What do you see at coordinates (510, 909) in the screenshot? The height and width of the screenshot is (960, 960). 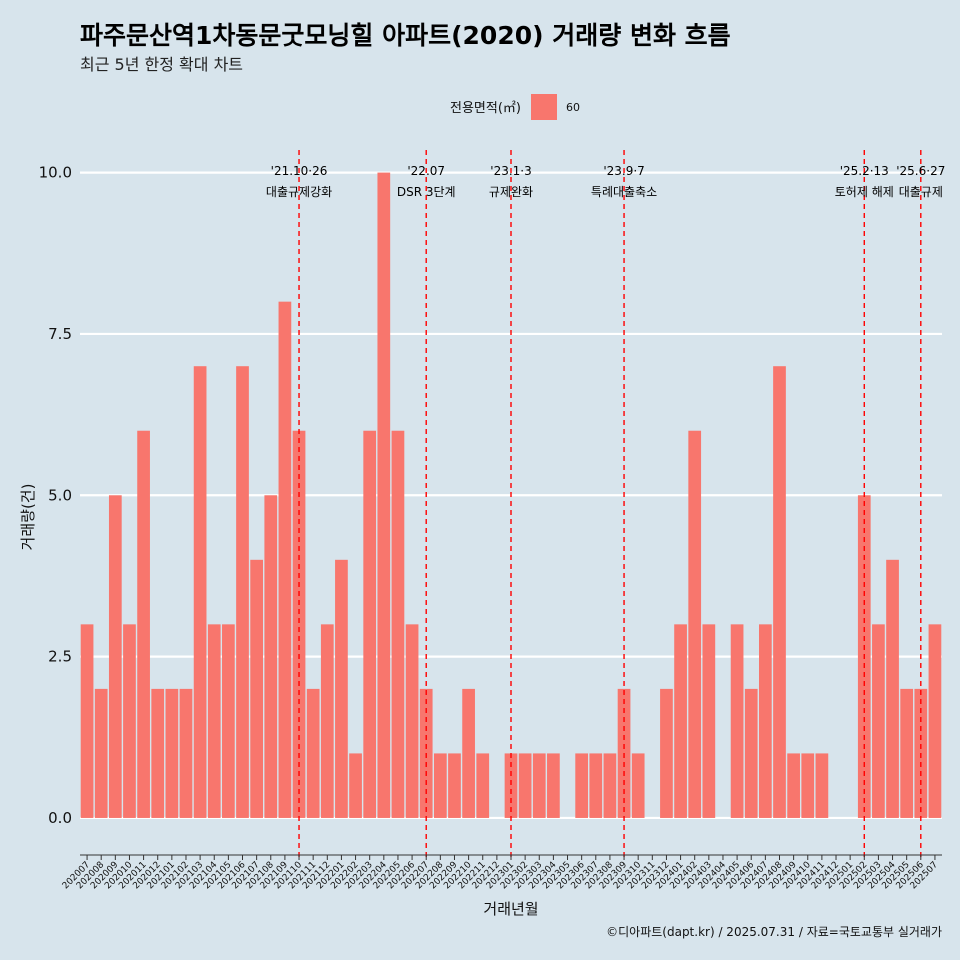 I see `x-axis-title: 거래년월` at bounding box center [510, 909].